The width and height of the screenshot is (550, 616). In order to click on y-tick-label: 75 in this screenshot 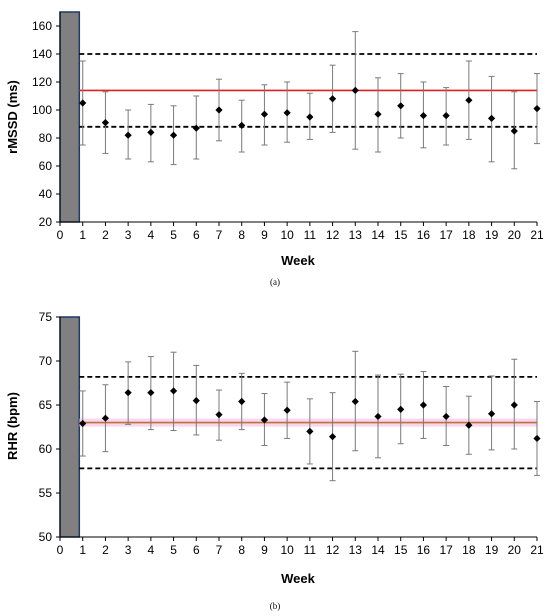, I will do `click(46, 317)`.